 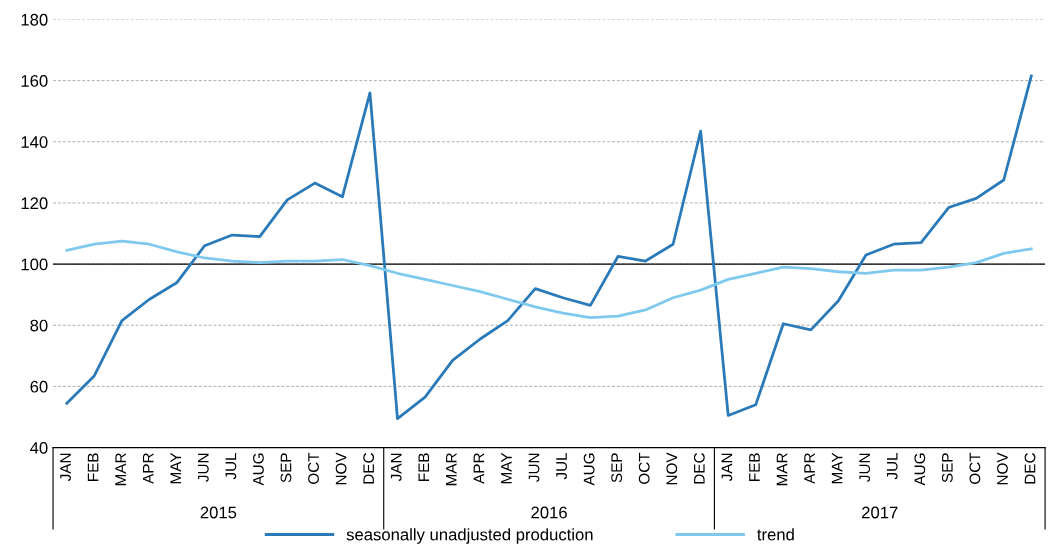 I want to click on y-tick-label: 40, so click(x=39, y=447).